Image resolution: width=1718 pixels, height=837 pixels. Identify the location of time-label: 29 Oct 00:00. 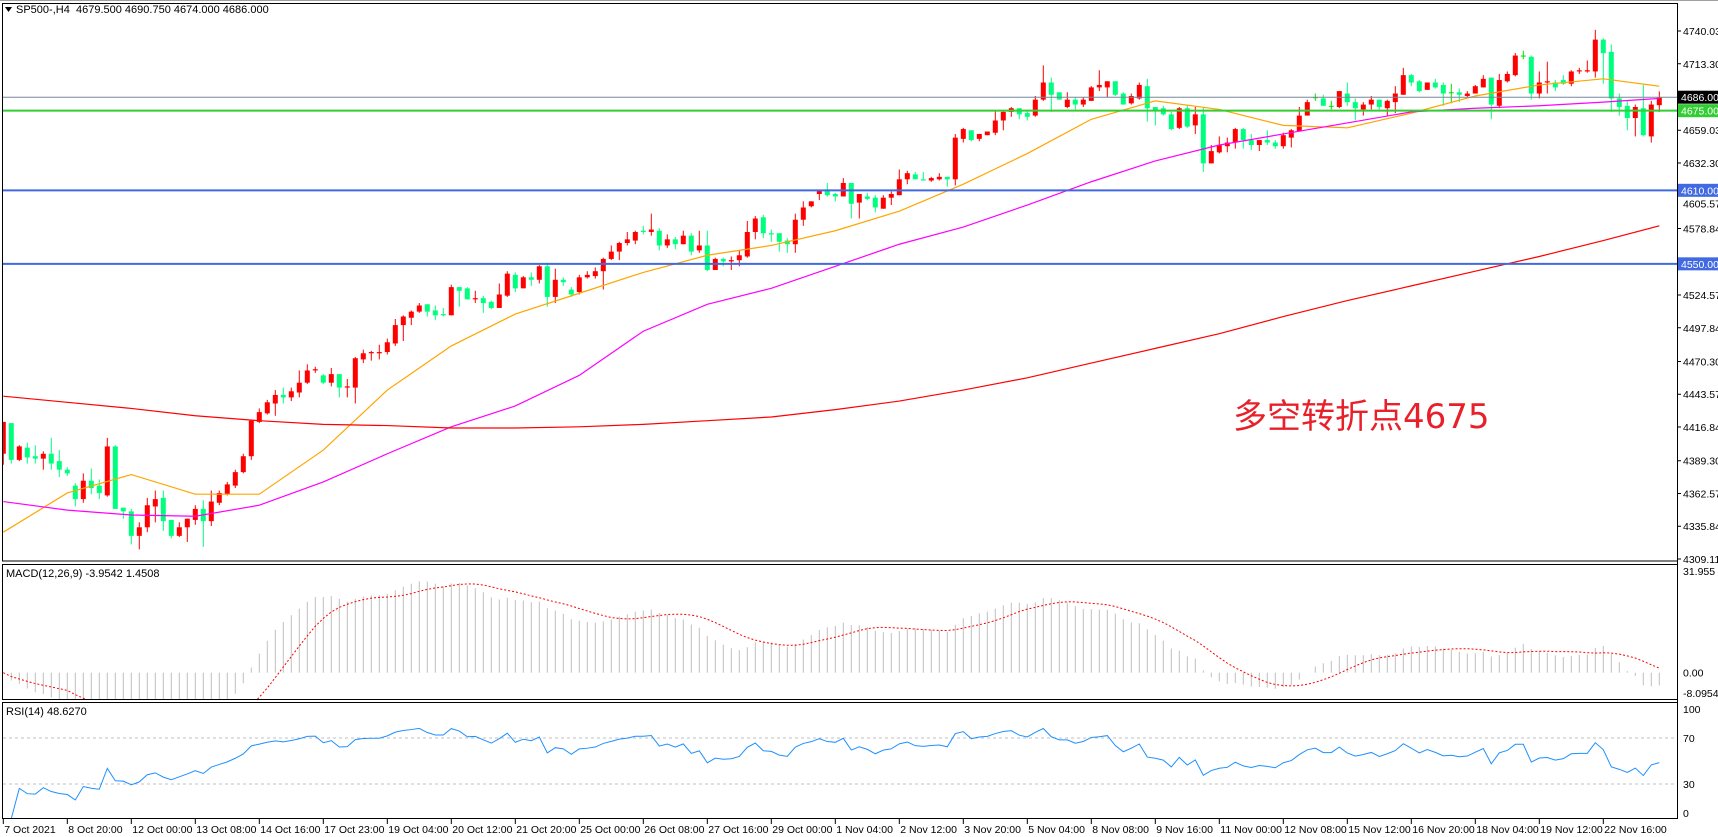
(802, 830).